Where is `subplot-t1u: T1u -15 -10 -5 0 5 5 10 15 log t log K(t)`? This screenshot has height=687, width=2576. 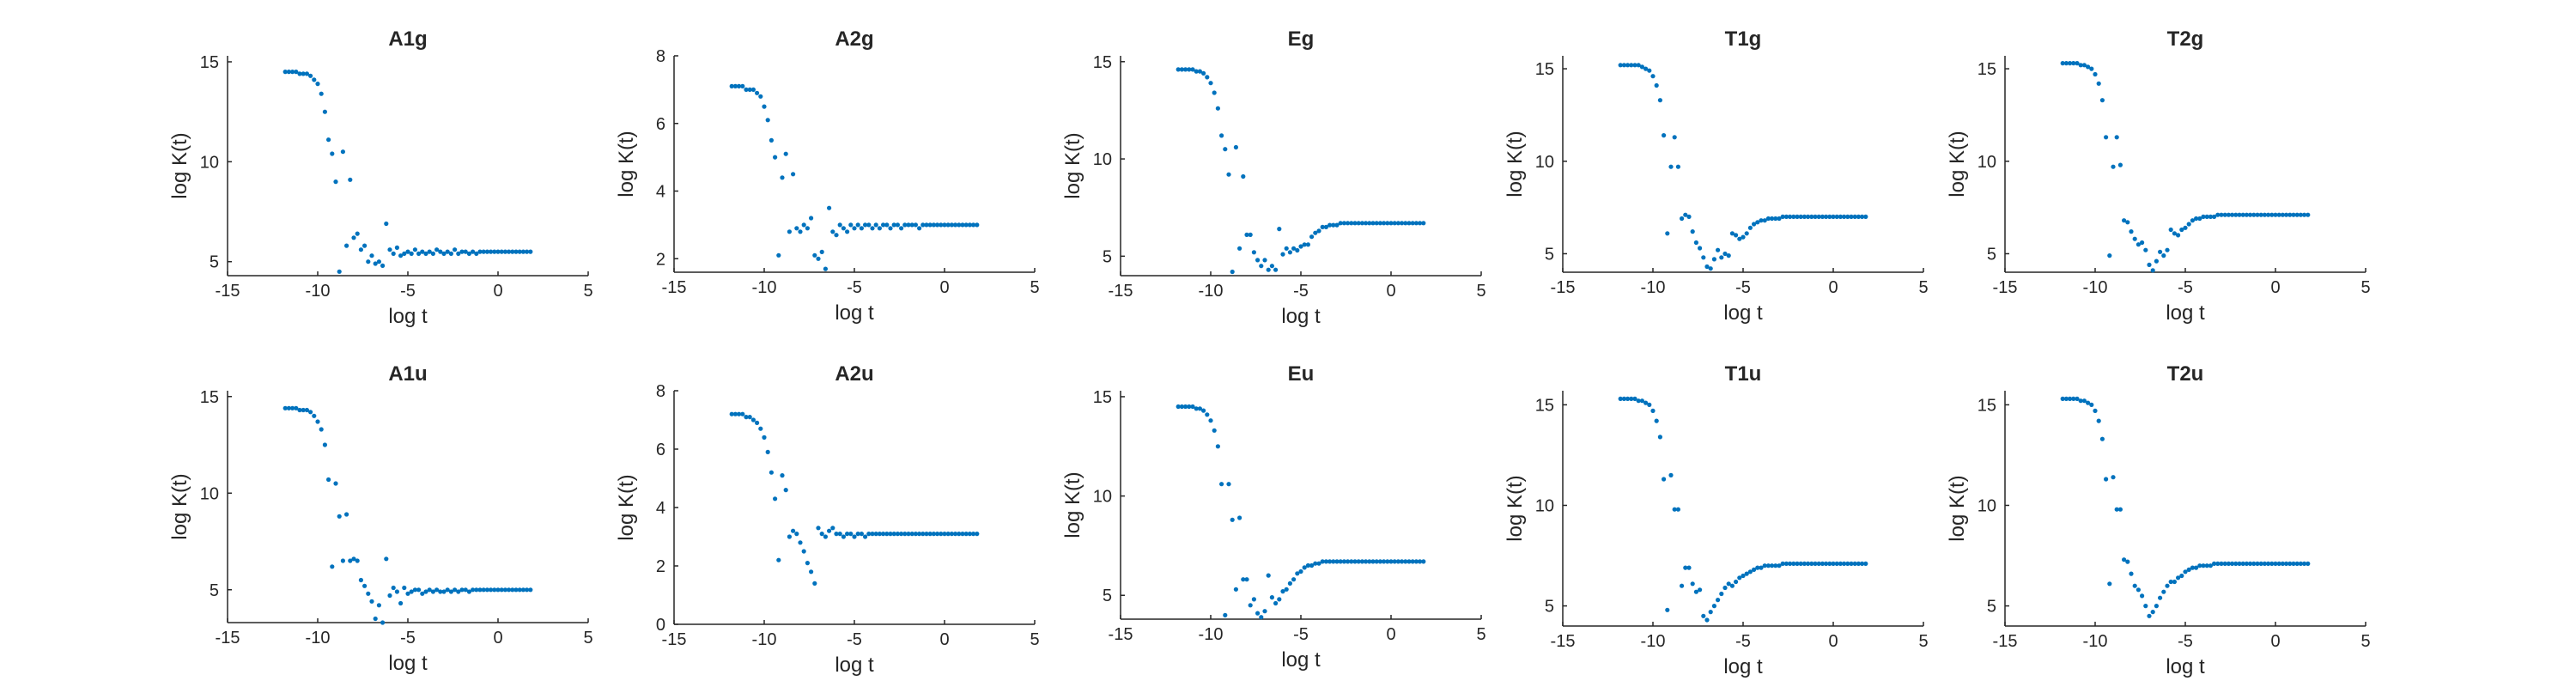 subplot-t1u: T1u -15 -10 -5 0 5 5 10 15 log t log K(t) is located at coordinates (1716, 520).